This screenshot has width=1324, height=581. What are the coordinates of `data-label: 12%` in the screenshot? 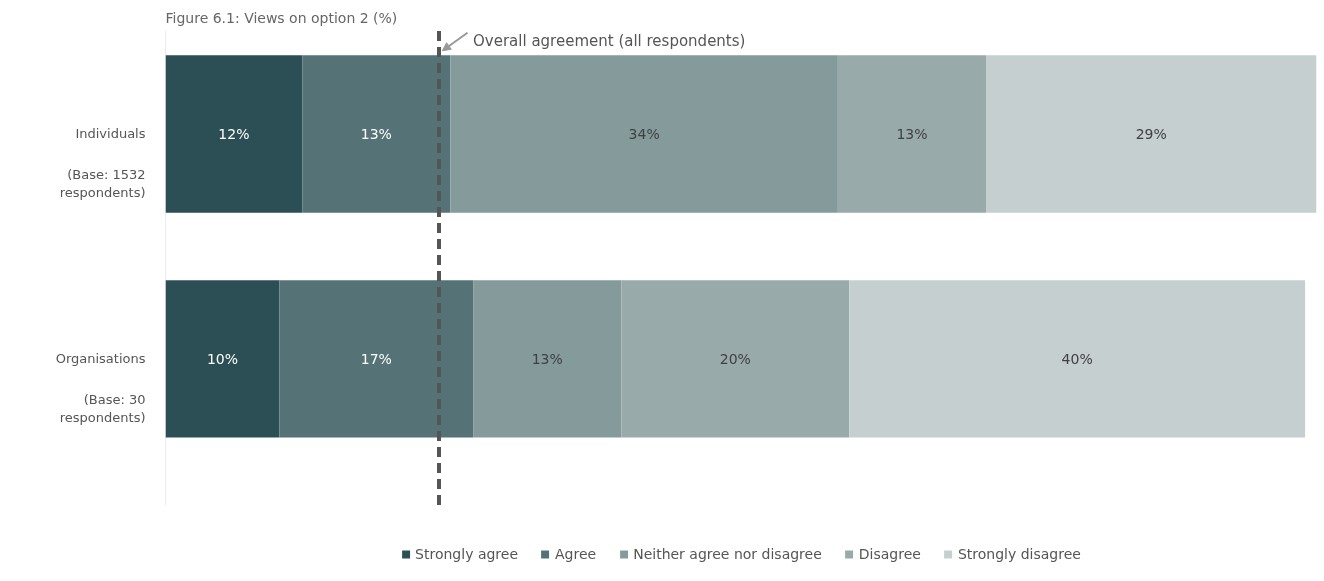 It's located at (234, 133).